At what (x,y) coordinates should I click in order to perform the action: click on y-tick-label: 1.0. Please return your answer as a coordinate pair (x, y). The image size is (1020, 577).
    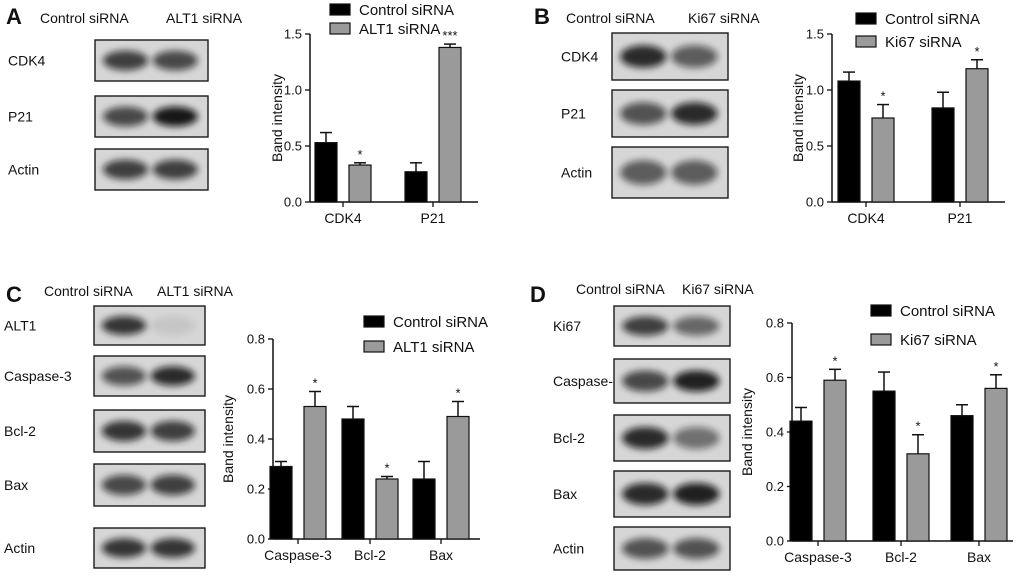
    Looking at the image, I should click on (815, 90).